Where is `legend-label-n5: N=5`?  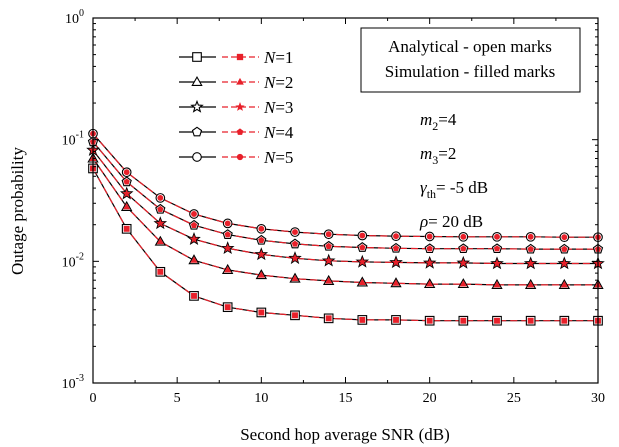 legend-label-n5: N=5 is located at coordinates (278, 157).